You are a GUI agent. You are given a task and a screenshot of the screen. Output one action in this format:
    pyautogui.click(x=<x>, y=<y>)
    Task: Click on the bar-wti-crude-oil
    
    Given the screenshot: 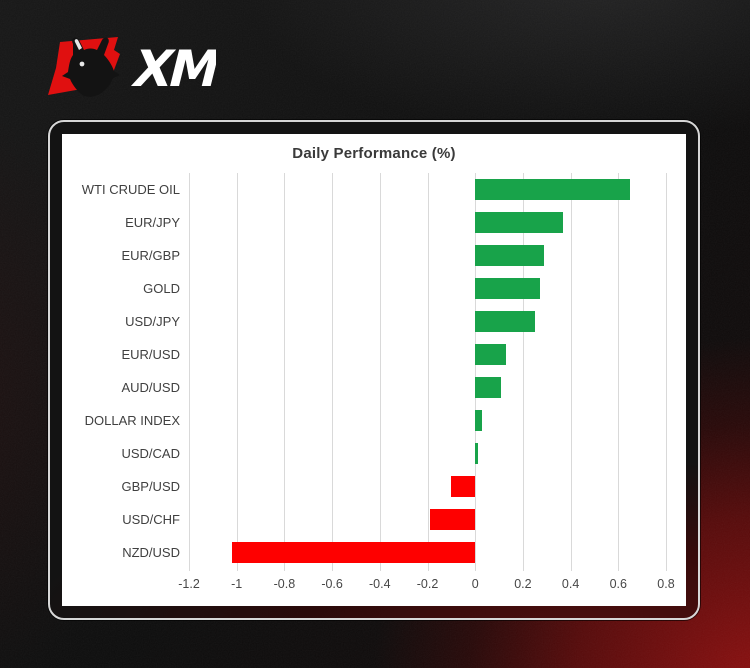 What is the action you would take?
    pyautogui.click(x=553, y=189)
    